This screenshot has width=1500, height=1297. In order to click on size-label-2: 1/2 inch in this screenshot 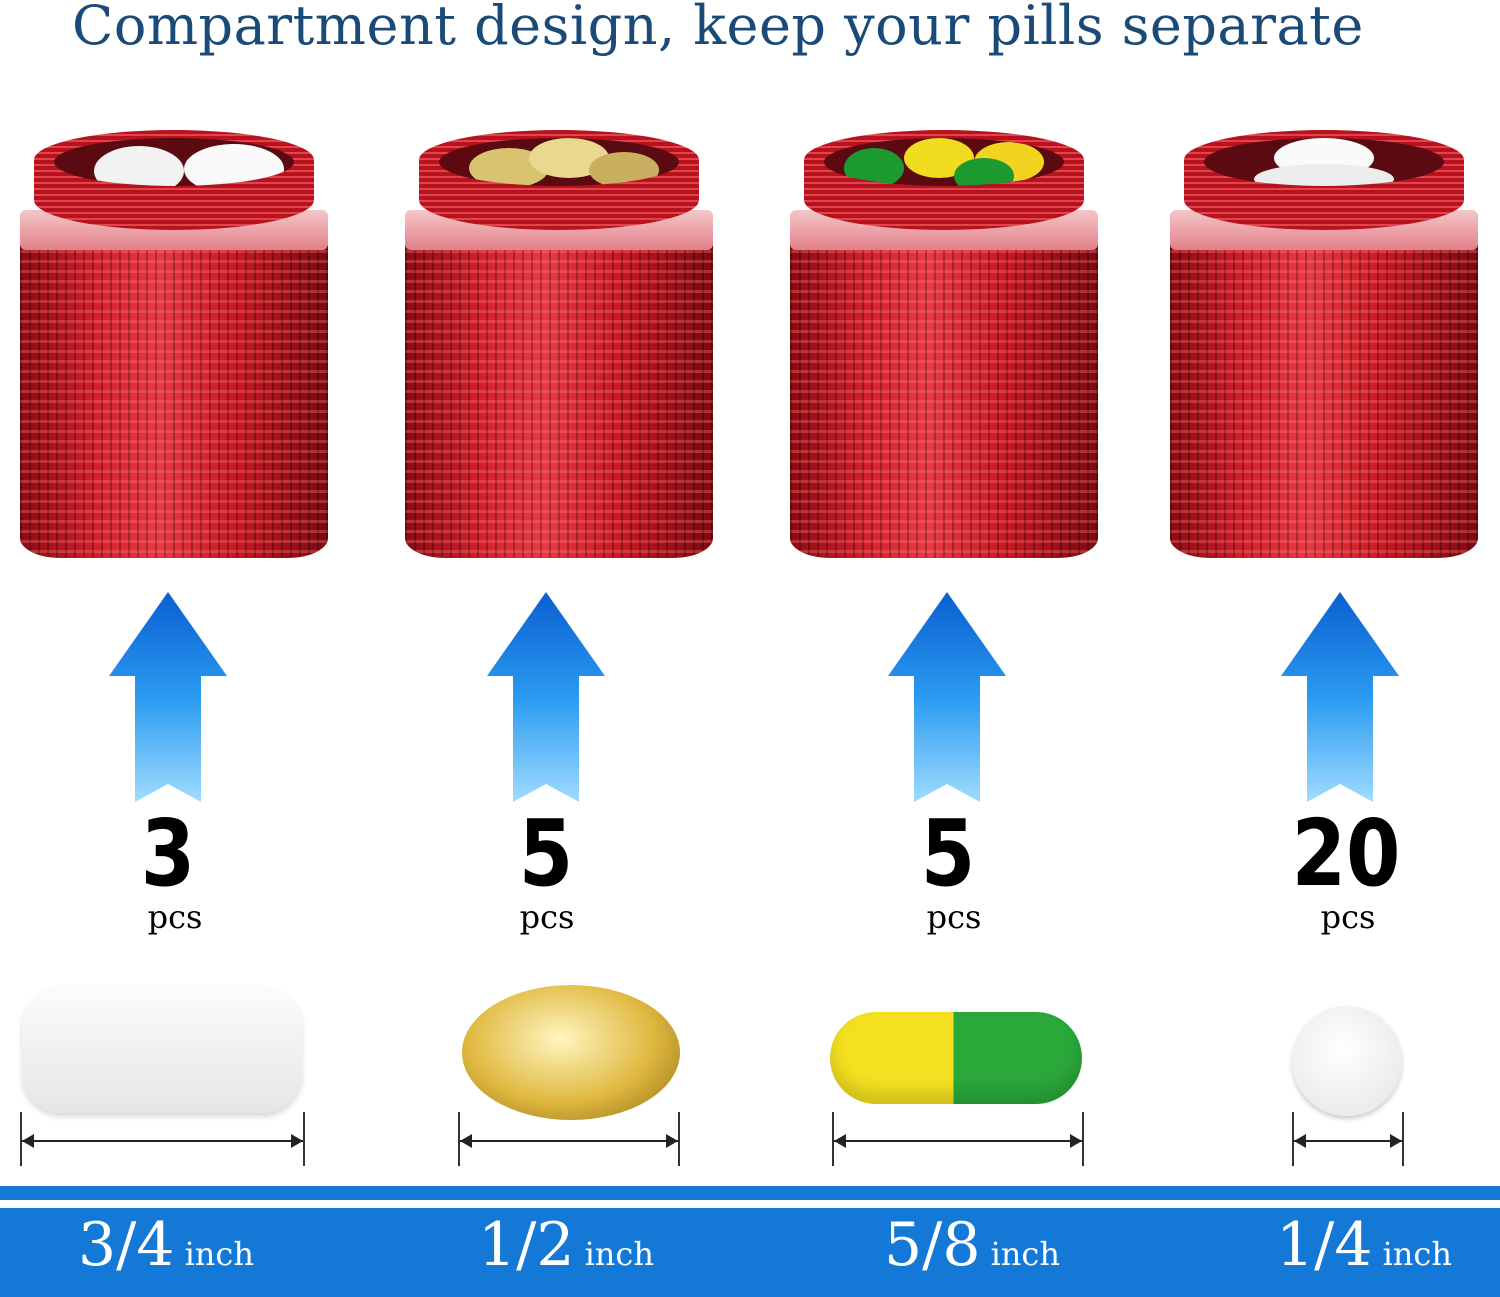, I will do `click(566, 1245)`.